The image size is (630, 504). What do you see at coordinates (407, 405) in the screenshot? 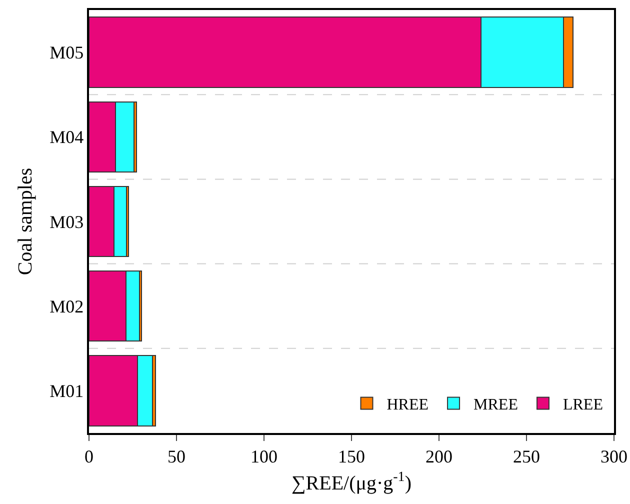
I see `legend-label: HREE` at bounding box center [407, 405].